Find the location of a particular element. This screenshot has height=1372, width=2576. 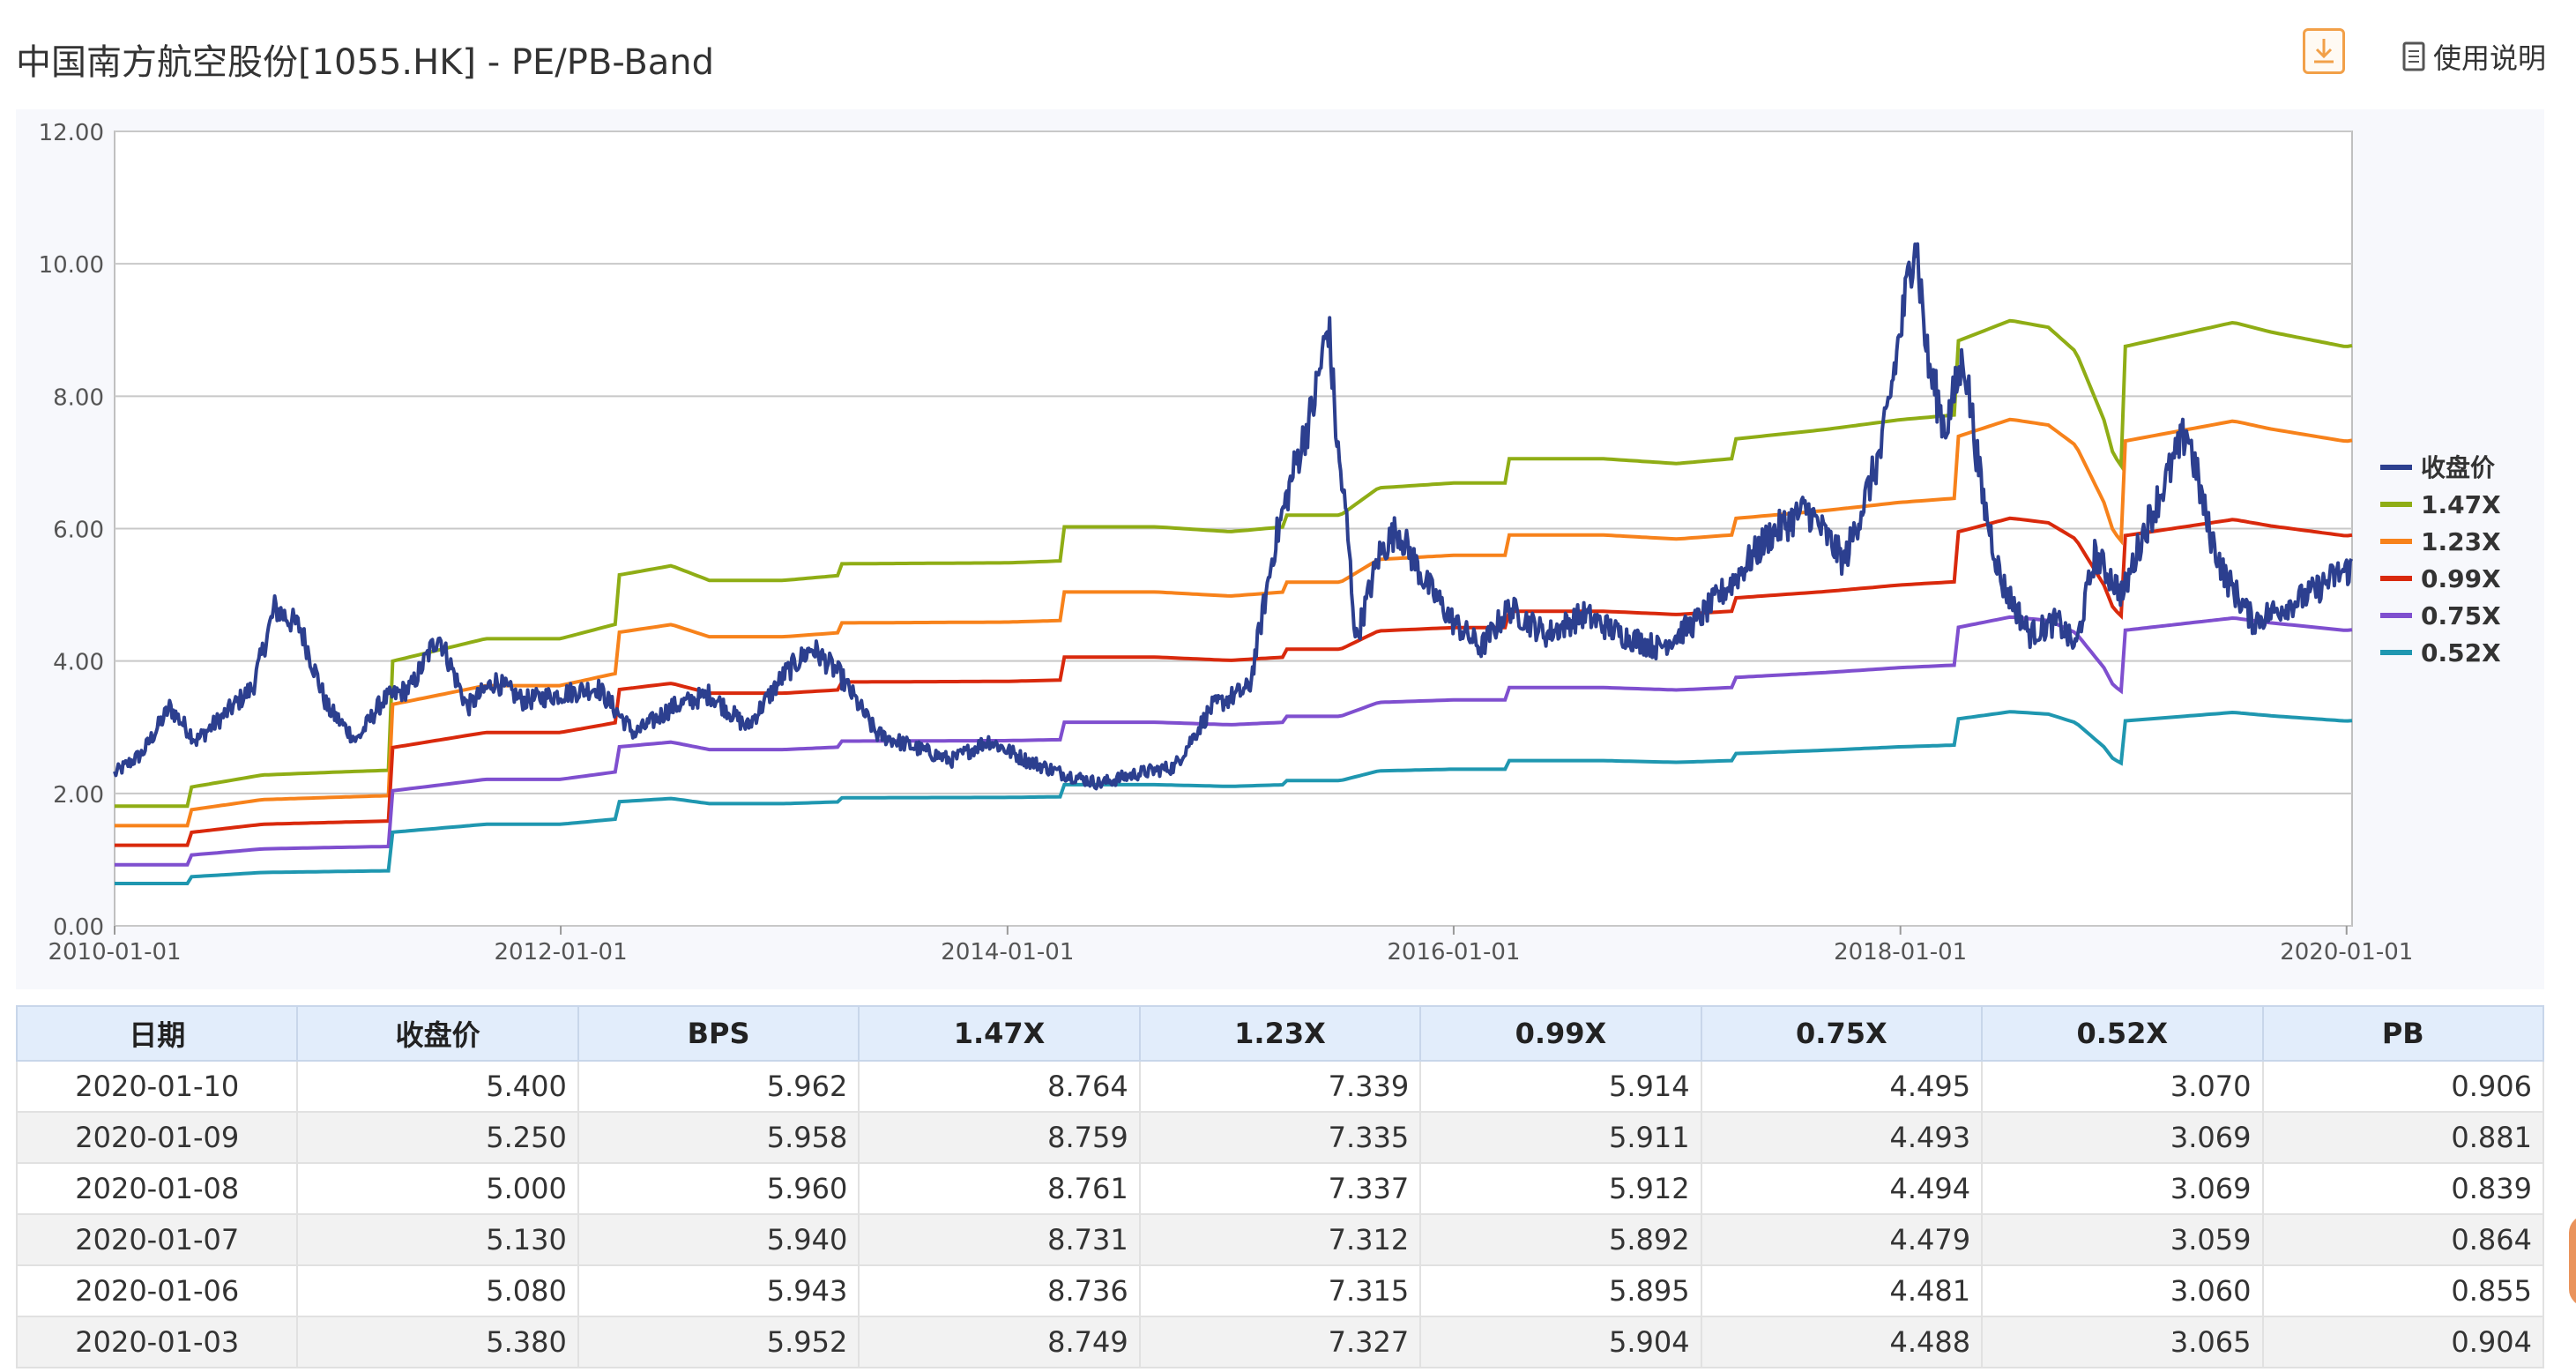

value-cell: 4.493 is located at coordinates (1842, 1138).